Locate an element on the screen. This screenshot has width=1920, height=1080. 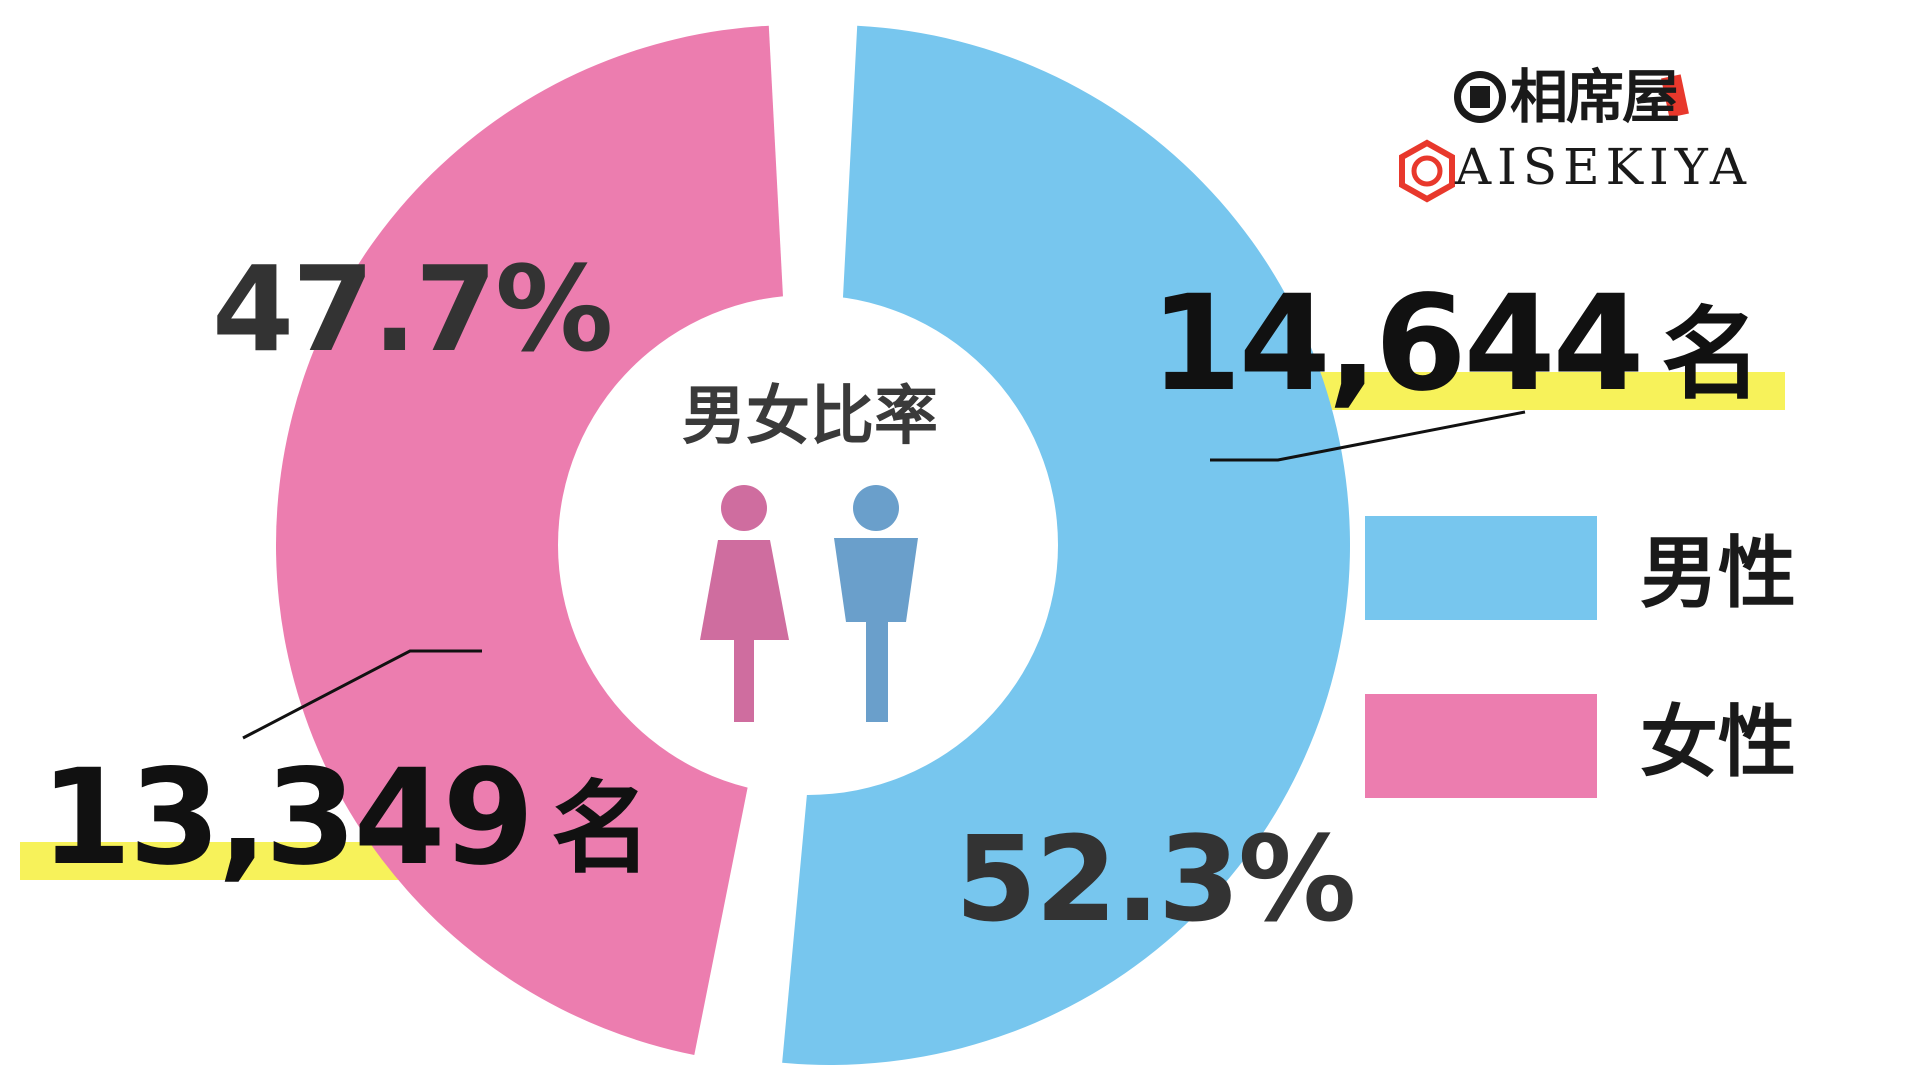
donut-hole is located at coordinates (808, 545).